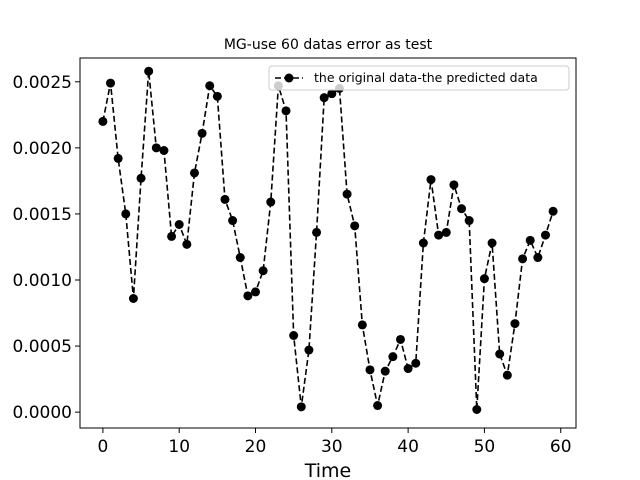 The height and width of the screenshot is (480, 640). What do you see at coordinates (256, 447) in the screenshot?
I see `x-tick-label: 20` at bounding box center [256, 447].